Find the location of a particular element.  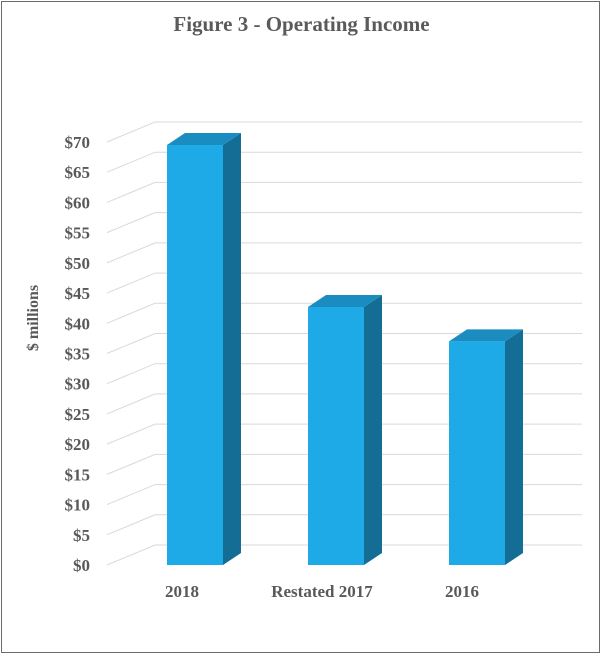

x-category-label: 2016 is located at coordinates (462, 591).